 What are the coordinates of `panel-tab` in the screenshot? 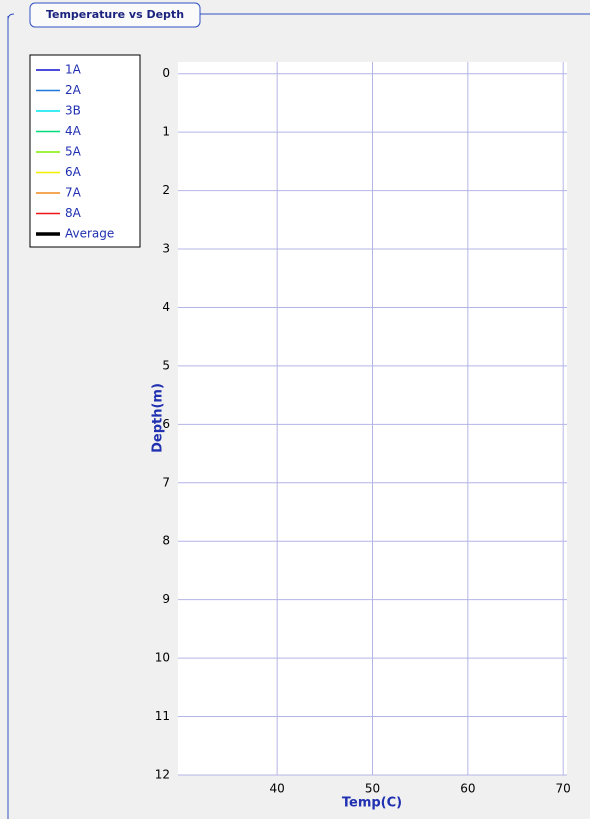 It's located at (115, 15).